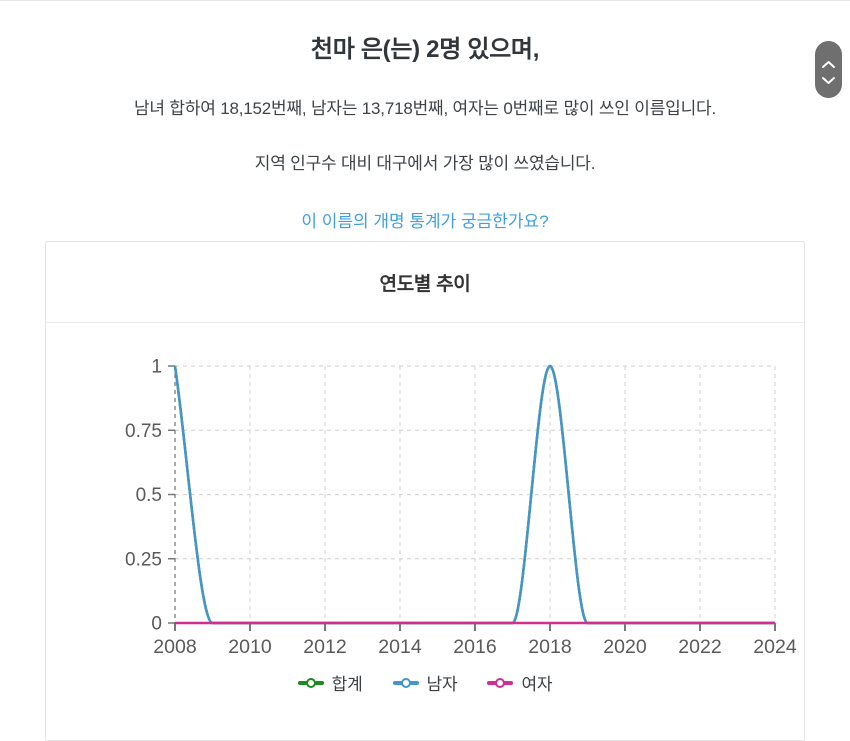 This screenshot has height=741, width=850. I want to click on x-tick-label: 2014, so click(400, 647).